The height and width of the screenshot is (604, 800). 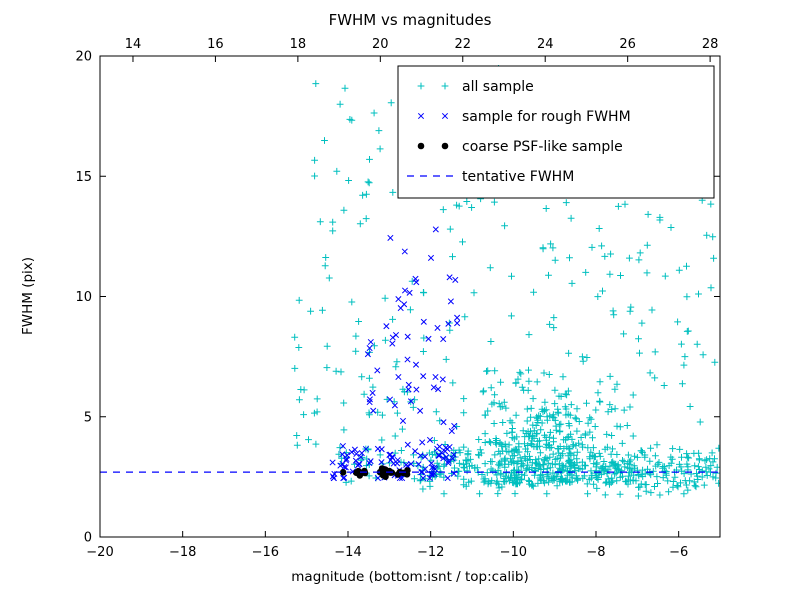 What do you see at coordinates (678, 552) in the screenshot?
I see `svg-text: −6` at bounding box center [678, 552].